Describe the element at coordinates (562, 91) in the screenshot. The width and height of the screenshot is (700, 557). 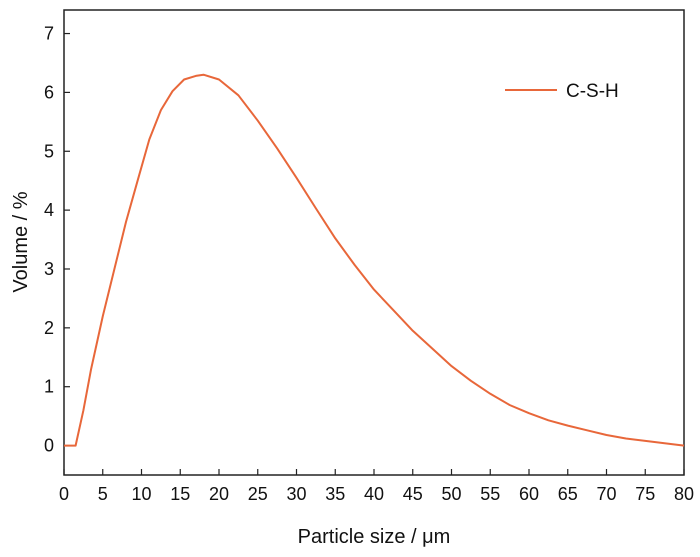
I see `legend: C-S-H` at that location.